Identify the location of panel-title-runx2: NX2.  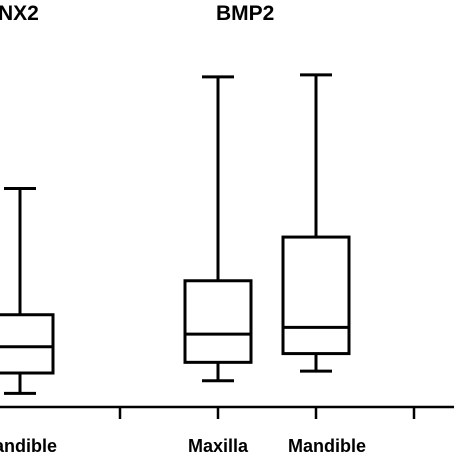
(19, 13).